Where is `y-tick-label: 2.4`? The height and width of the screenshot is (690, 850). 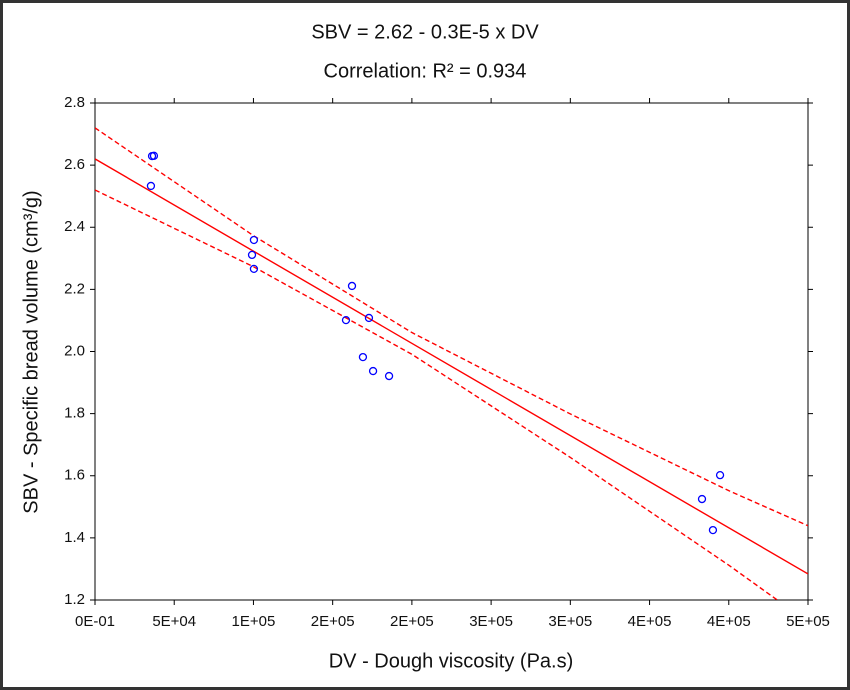
y-tick-label: 2.4 is located at coordinates (74, 226).